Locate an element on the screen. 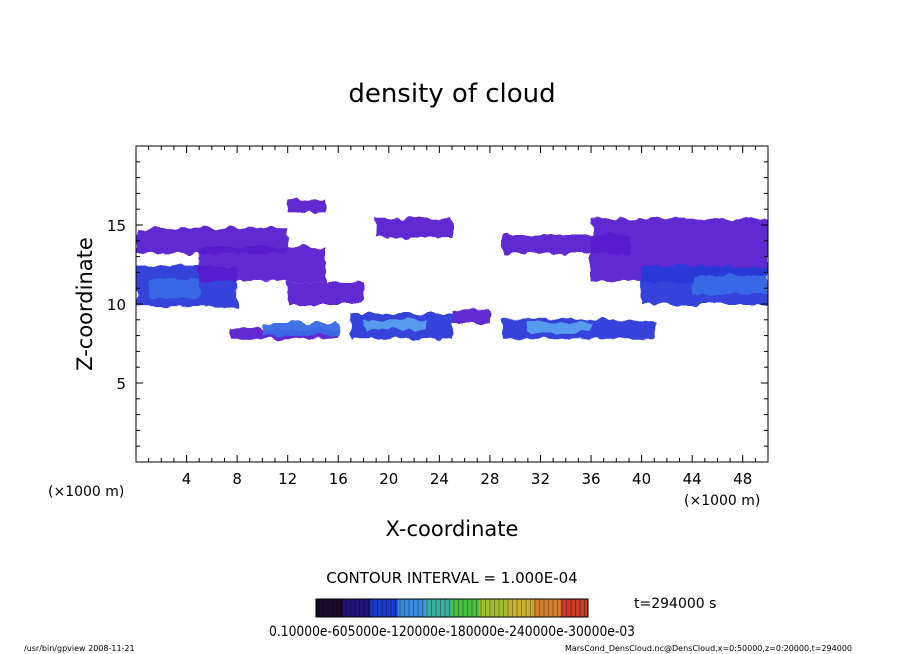 Image resolution: width=904 pixels, height=654 pixels. x-tick-label: 20 is located at coordinates (388, 479).